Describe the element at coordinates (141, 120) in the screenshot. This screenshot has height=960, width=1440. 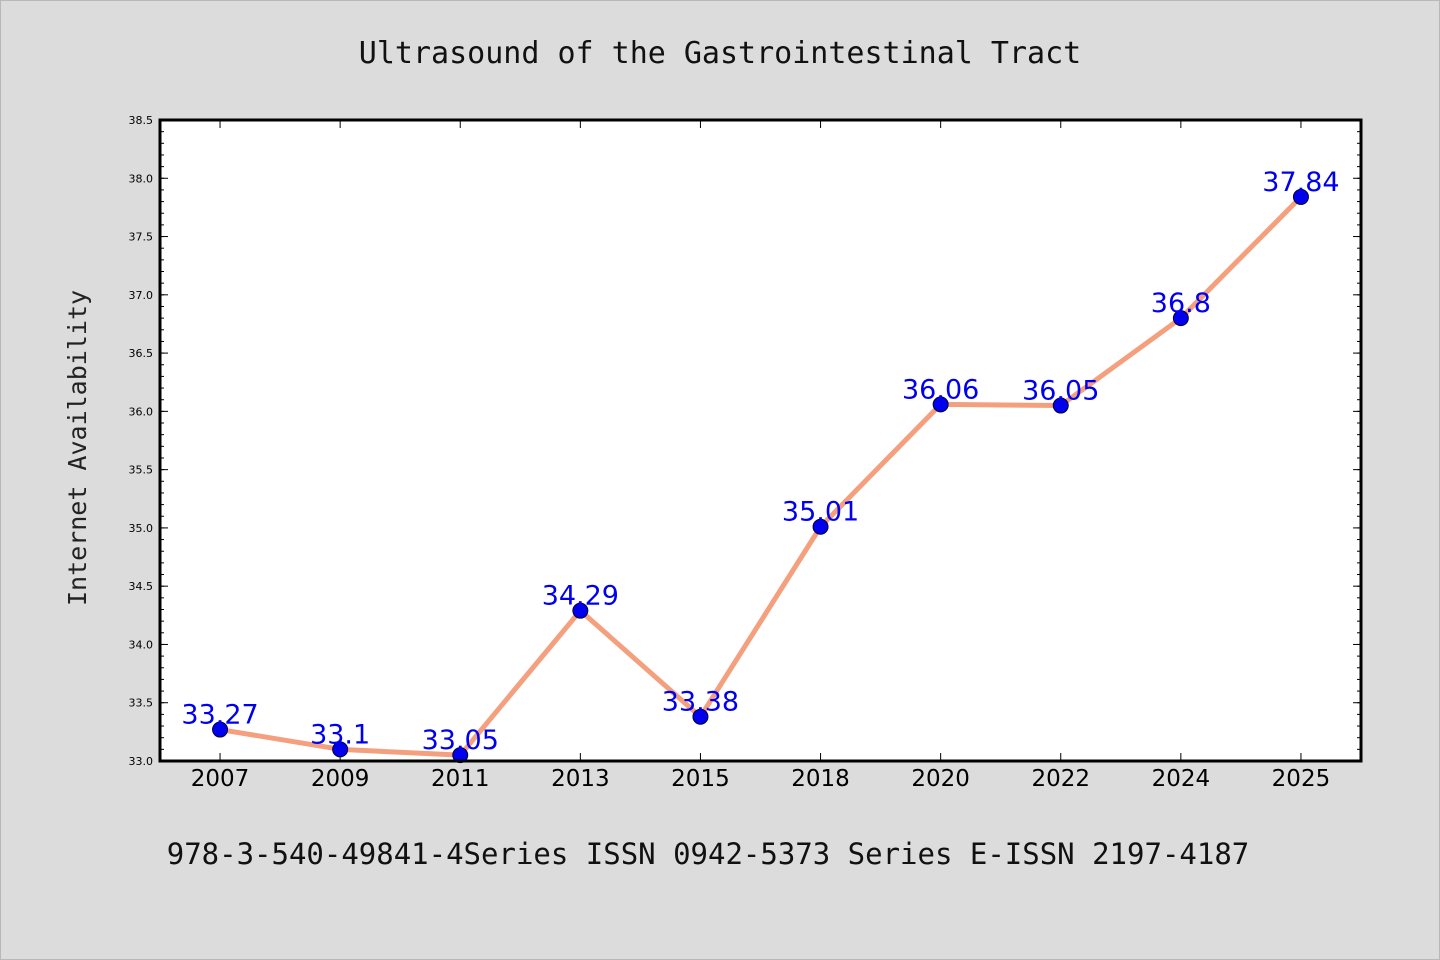
I see `y-tick-label: 38.5` at that location.